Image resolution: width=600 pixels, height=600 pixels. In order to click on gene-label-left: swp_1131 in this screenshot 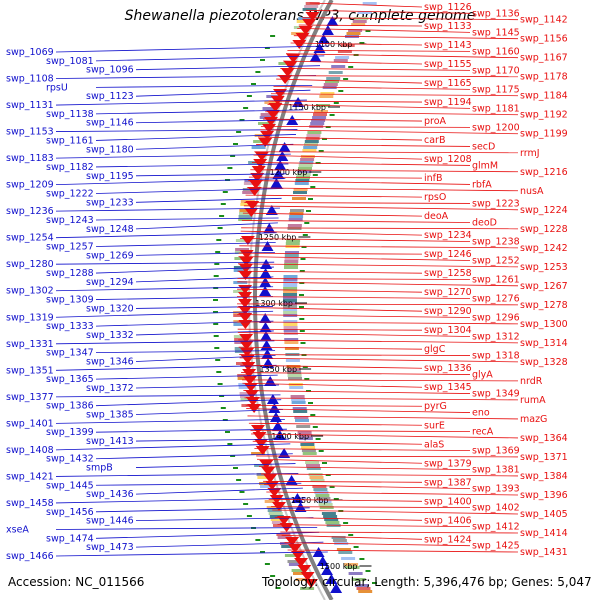, I will do `click(30, 105)`.